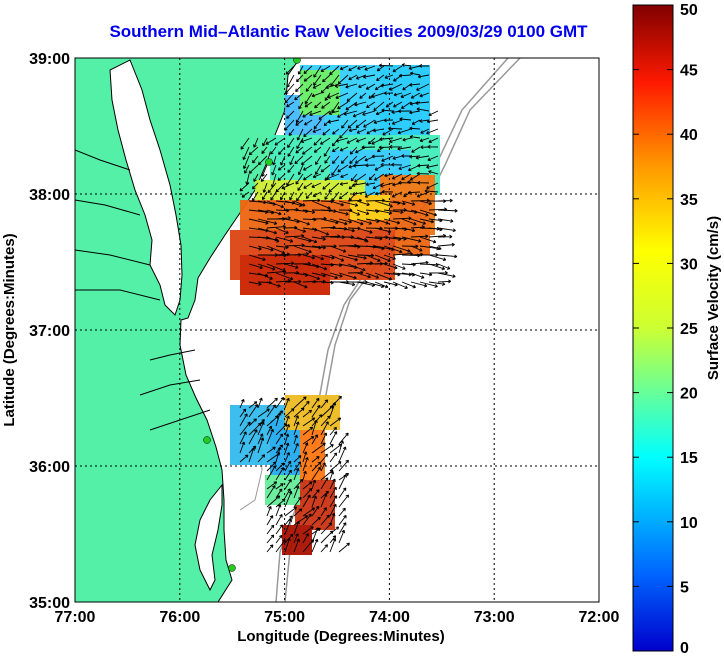 The height and width of the screenshot is (659, 724). I want to click on y-axis-label: Latitude (Degrees:Minutes), so click(9, 329).